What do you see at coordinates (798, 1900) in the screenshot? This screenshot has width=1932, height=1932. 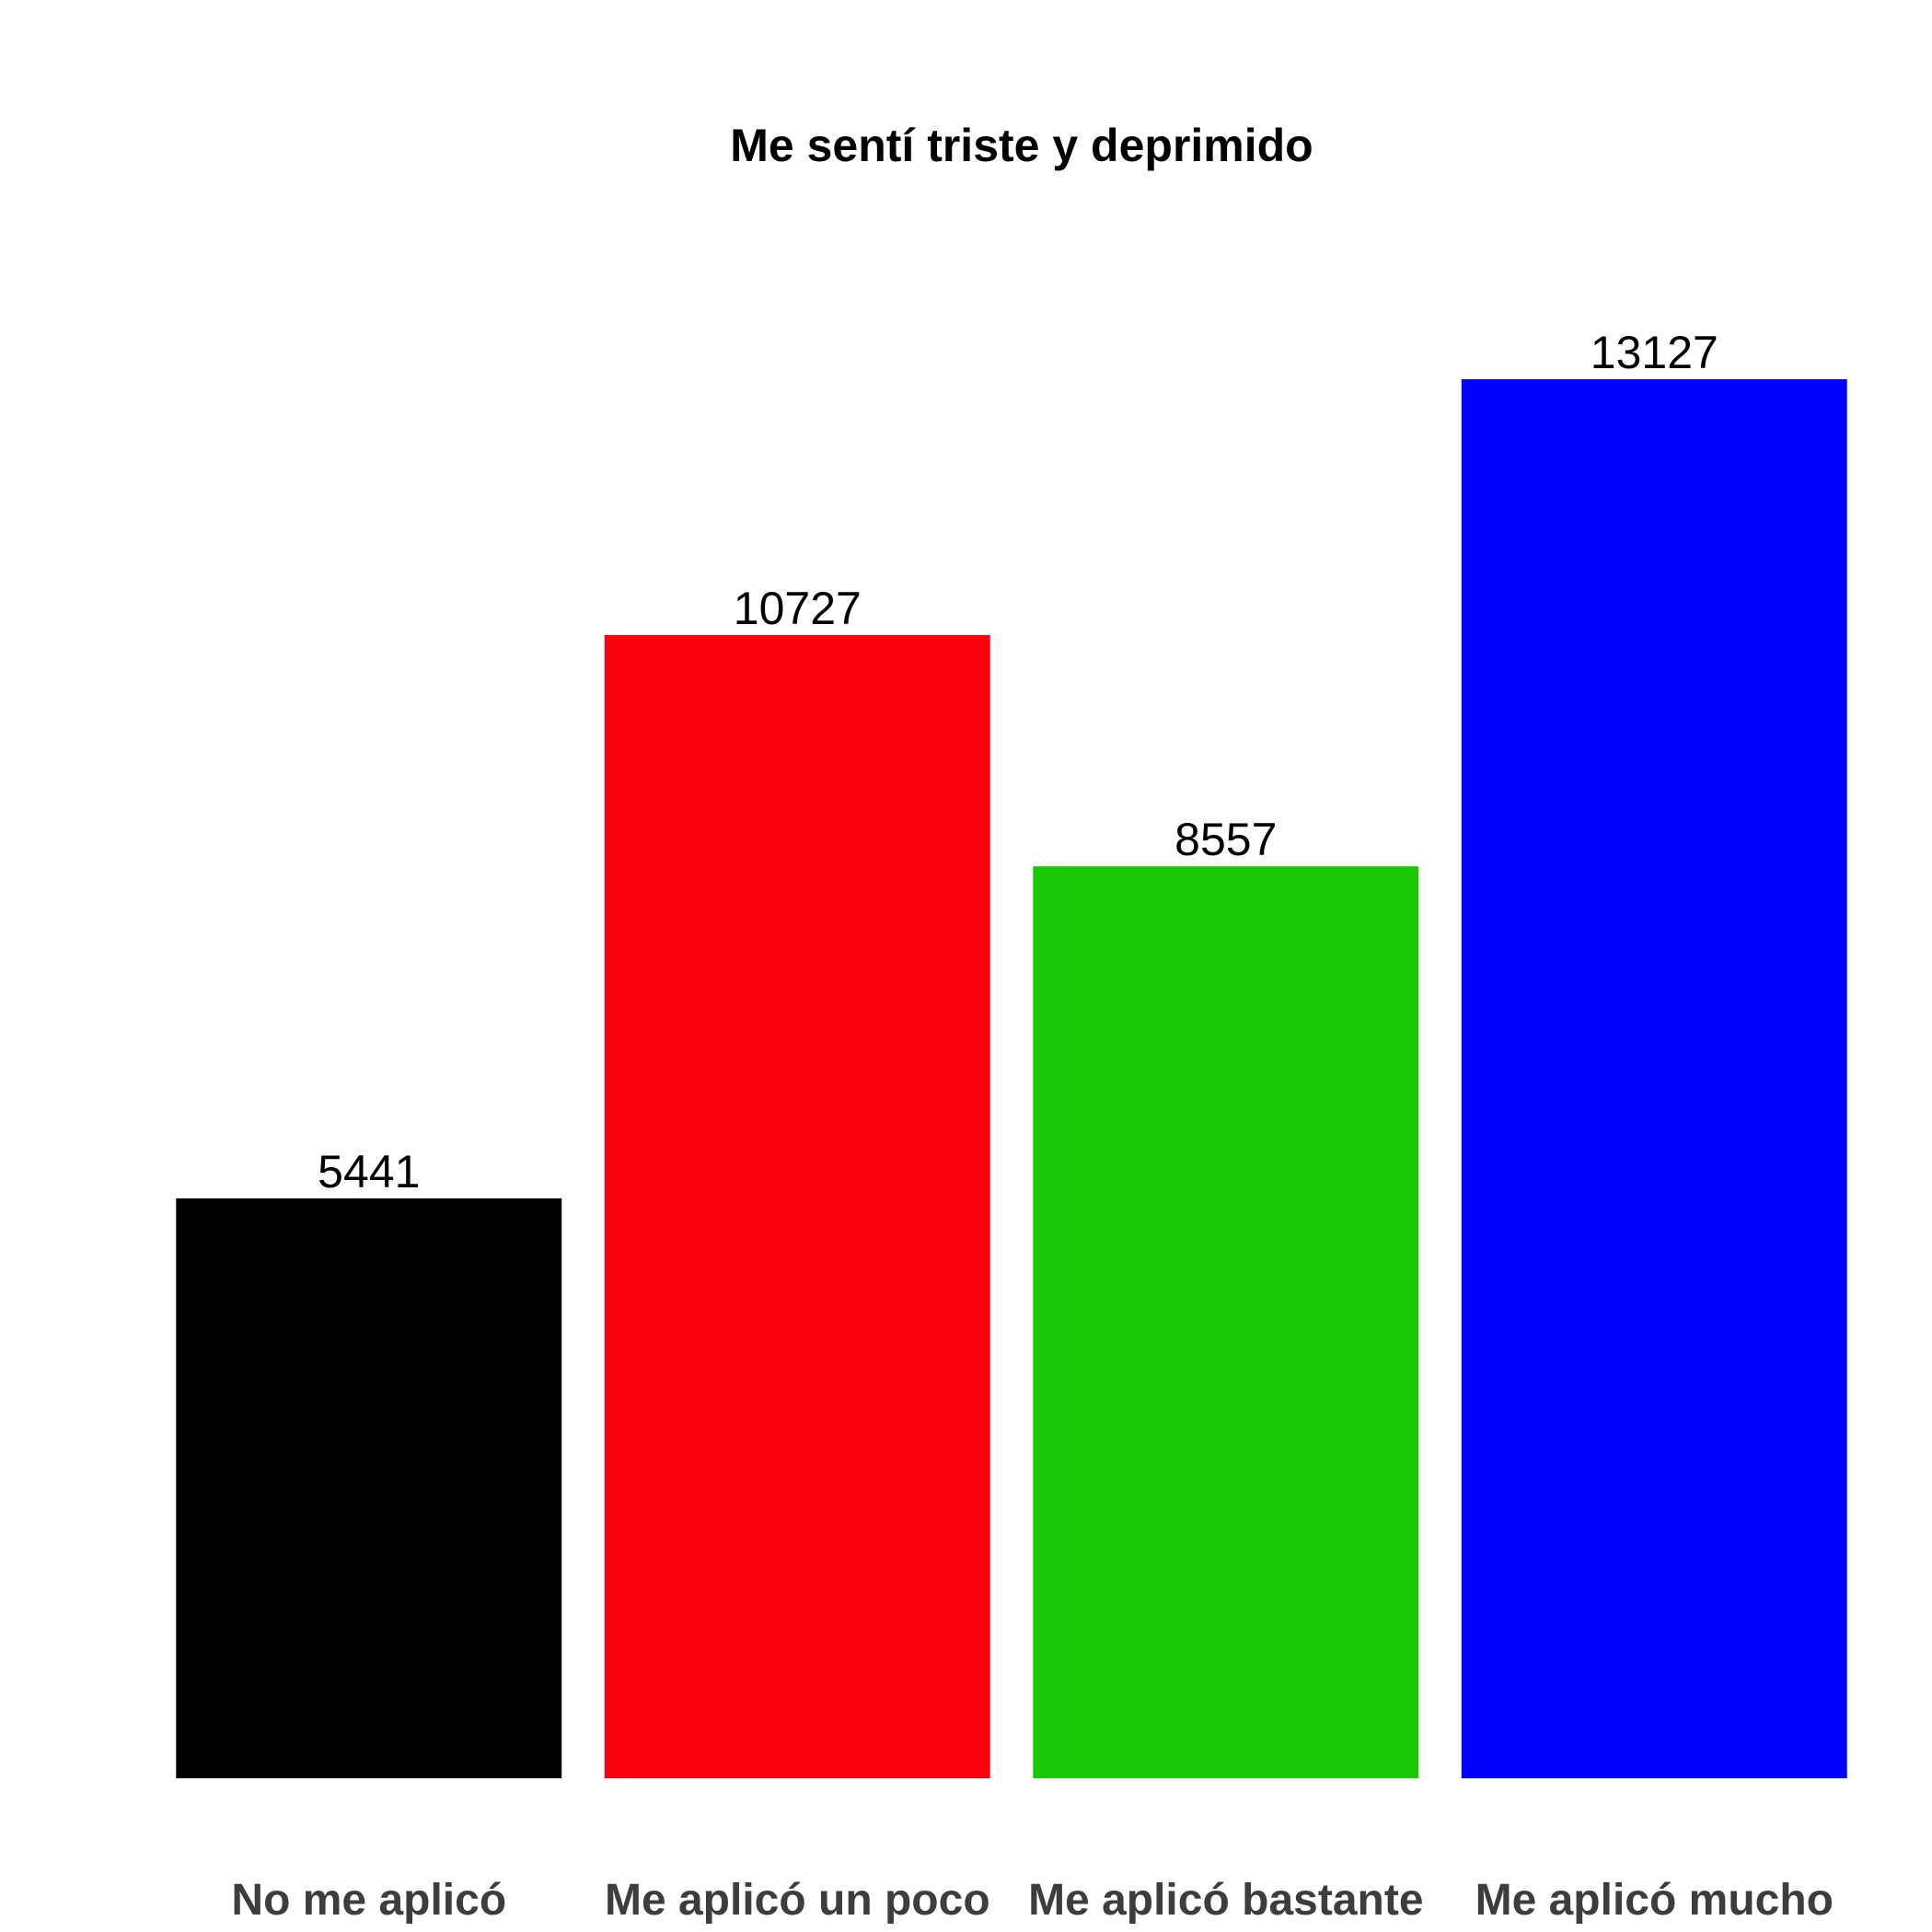 I see `x-tick-label-2: Me aplicó un poco` at bounding box center [798, 1900].